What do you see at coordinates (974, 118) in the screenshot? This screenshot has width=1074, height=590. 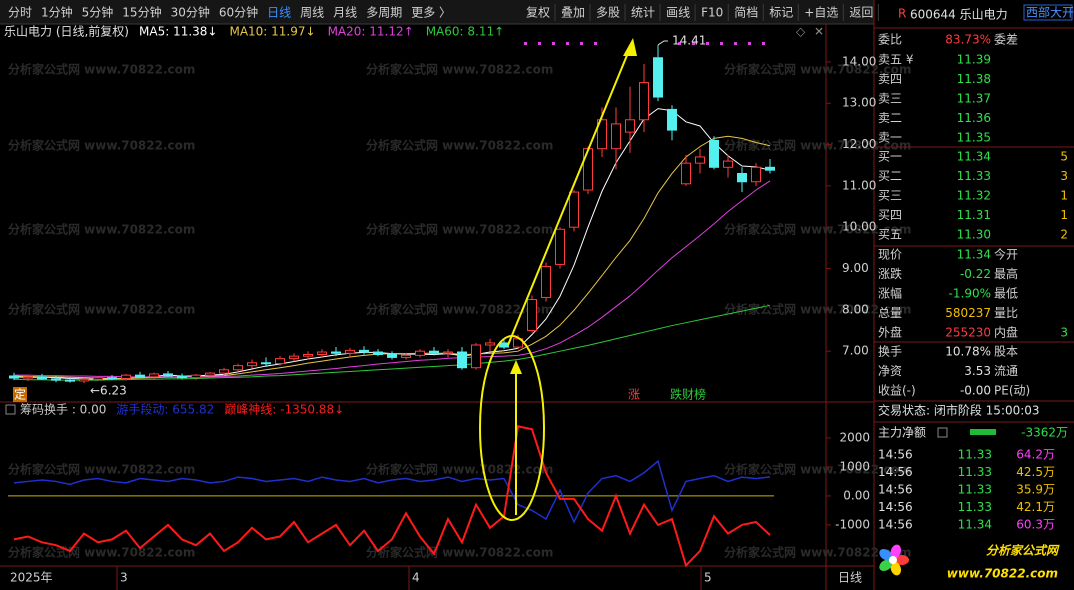 I see `ask-price: 11.36` at bounding box center [974, 118].